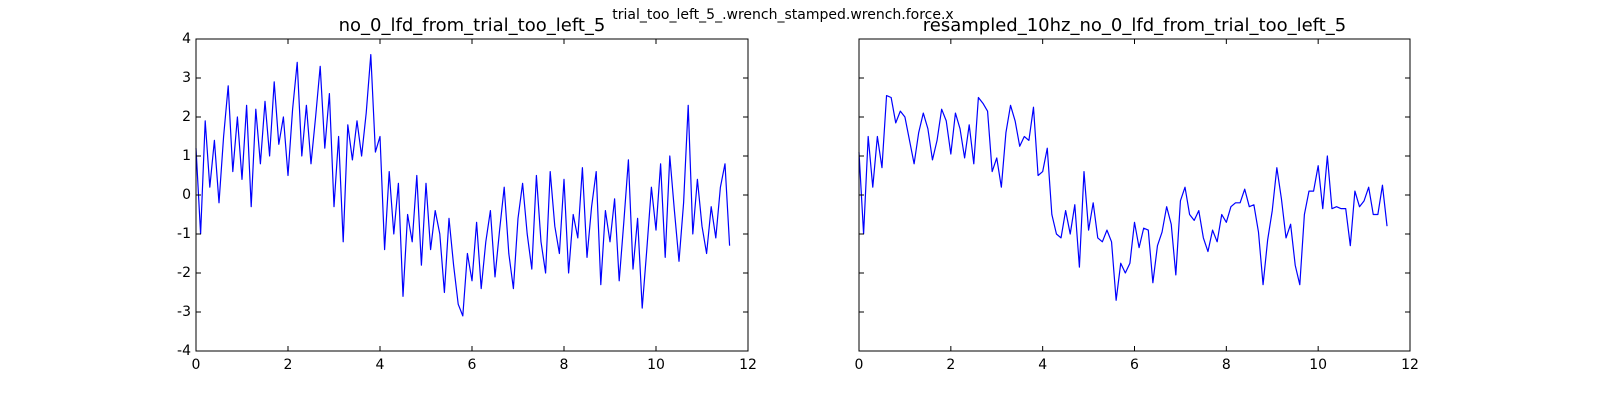 The image size is (1600, 400). What do you see at coordinates (186, 39) in the screenshot?
I see `y-tick-label: 4` at bounding box center [186, 39].